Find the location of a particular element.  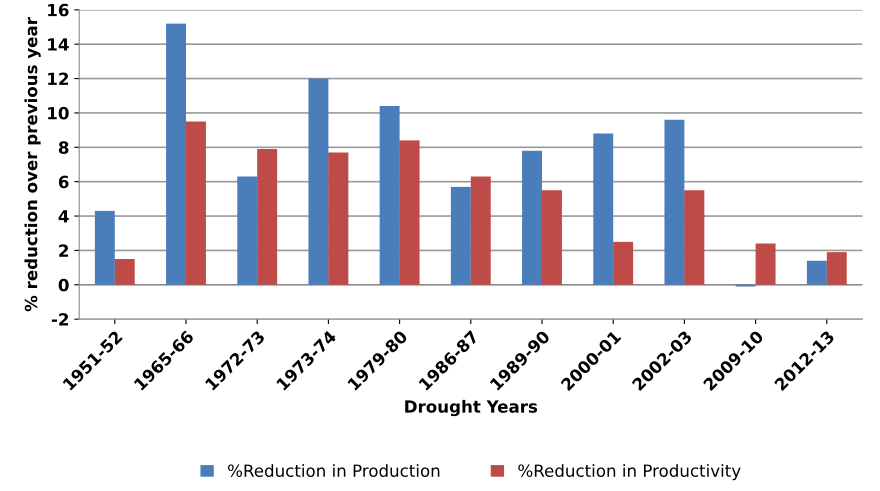

y-tick-label: 8 is located at coordinates (63, 147).